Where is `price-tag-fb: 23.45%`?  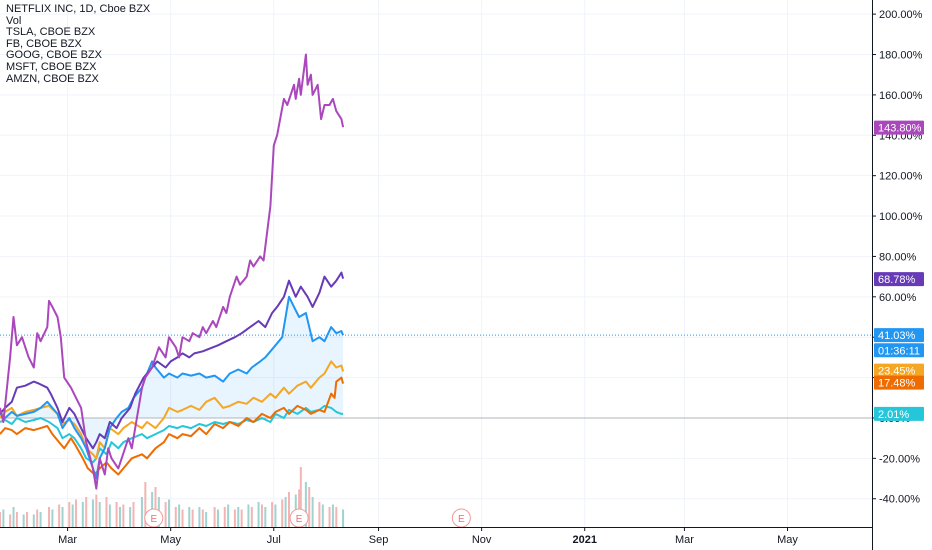
price-tag-fb: 23.45% is located at coordinates (899, 370).